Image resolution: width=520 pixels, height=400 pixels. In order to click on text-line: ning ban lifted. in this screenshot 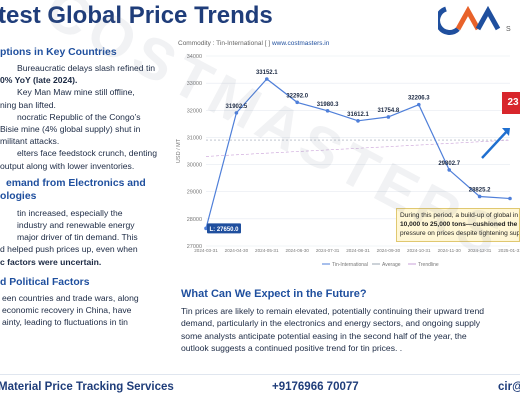, I will do `click(28, 104)`.